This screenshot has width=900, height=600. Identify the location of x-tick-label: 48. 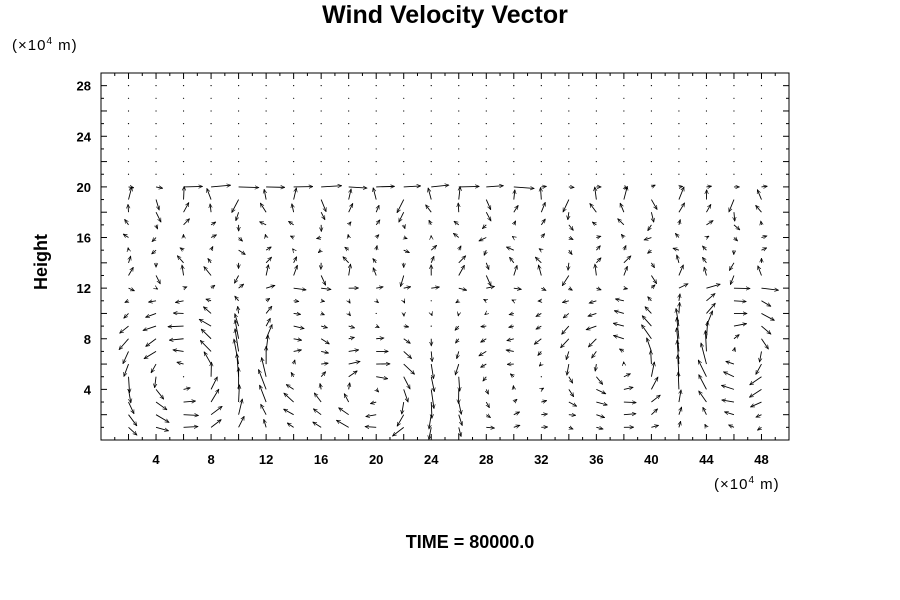
(761, 459).